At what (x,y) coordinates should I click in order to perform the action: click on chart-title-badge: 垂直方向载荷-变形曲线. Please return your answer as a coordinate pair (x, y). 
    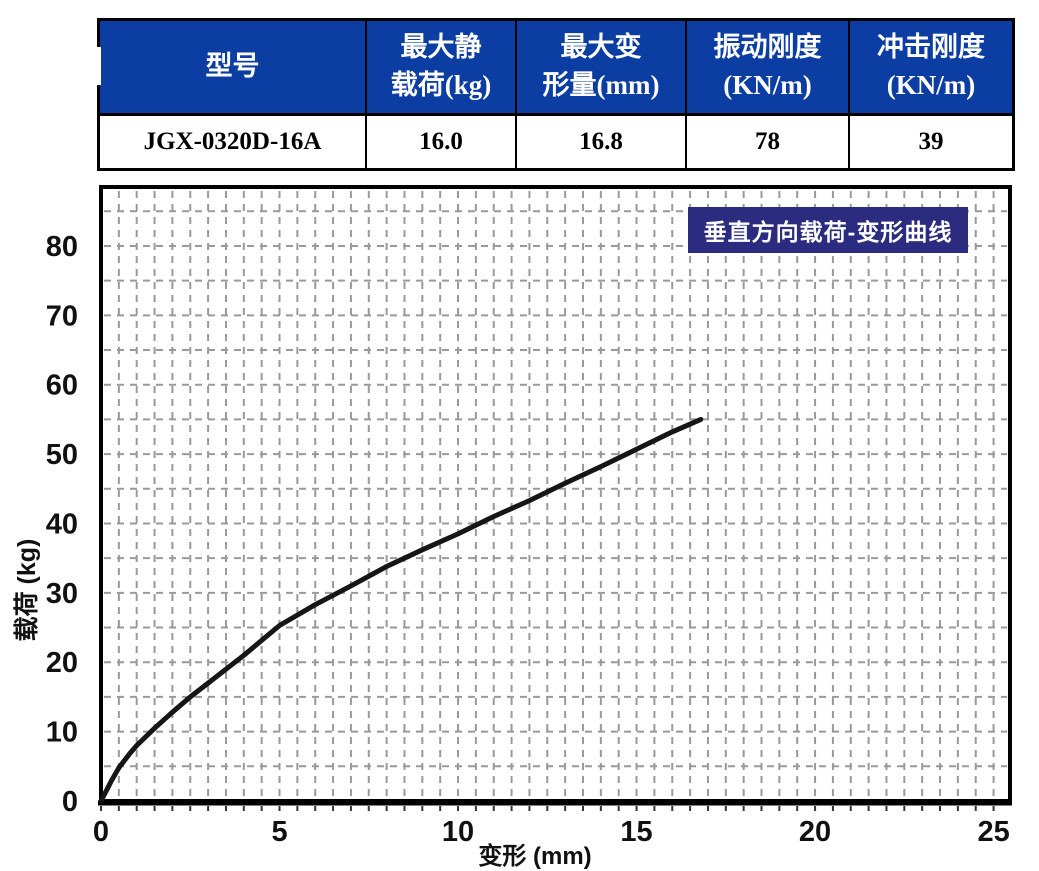
    Looking at the image, I should click on (828, 230).